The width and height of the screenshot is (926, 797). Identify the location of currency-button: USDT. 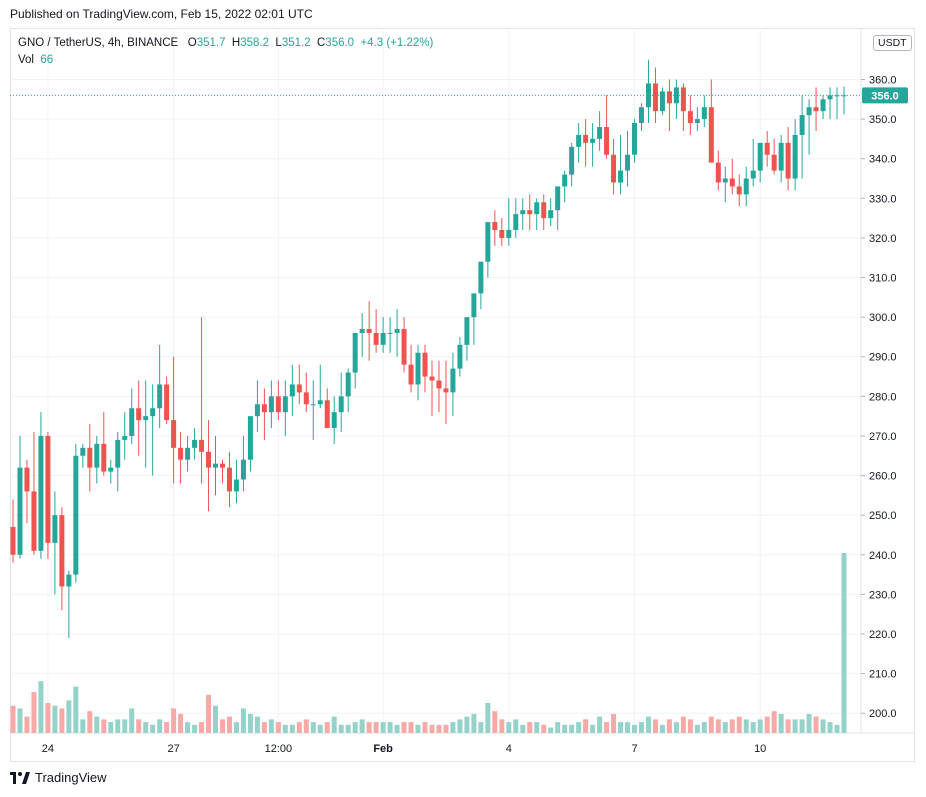
(892, 43).